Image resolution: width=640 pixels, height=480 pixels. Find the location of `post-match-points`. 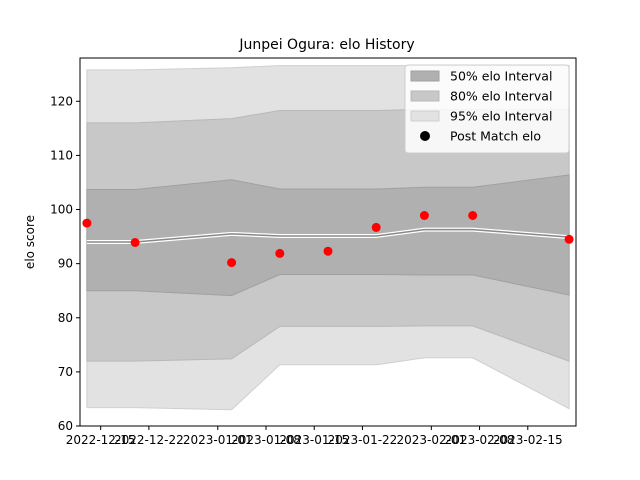

post-match-points is located at coordinates (328, 239).